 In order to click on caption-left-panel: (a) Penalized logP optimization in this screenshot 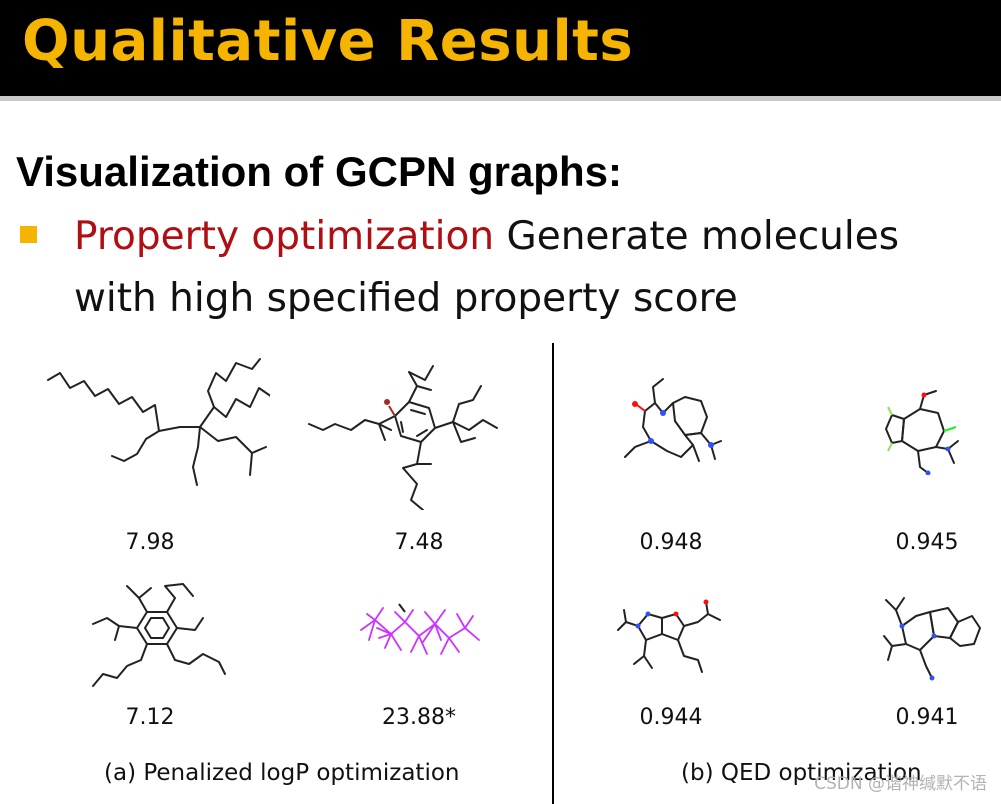, I will do `click(282, 773)`.